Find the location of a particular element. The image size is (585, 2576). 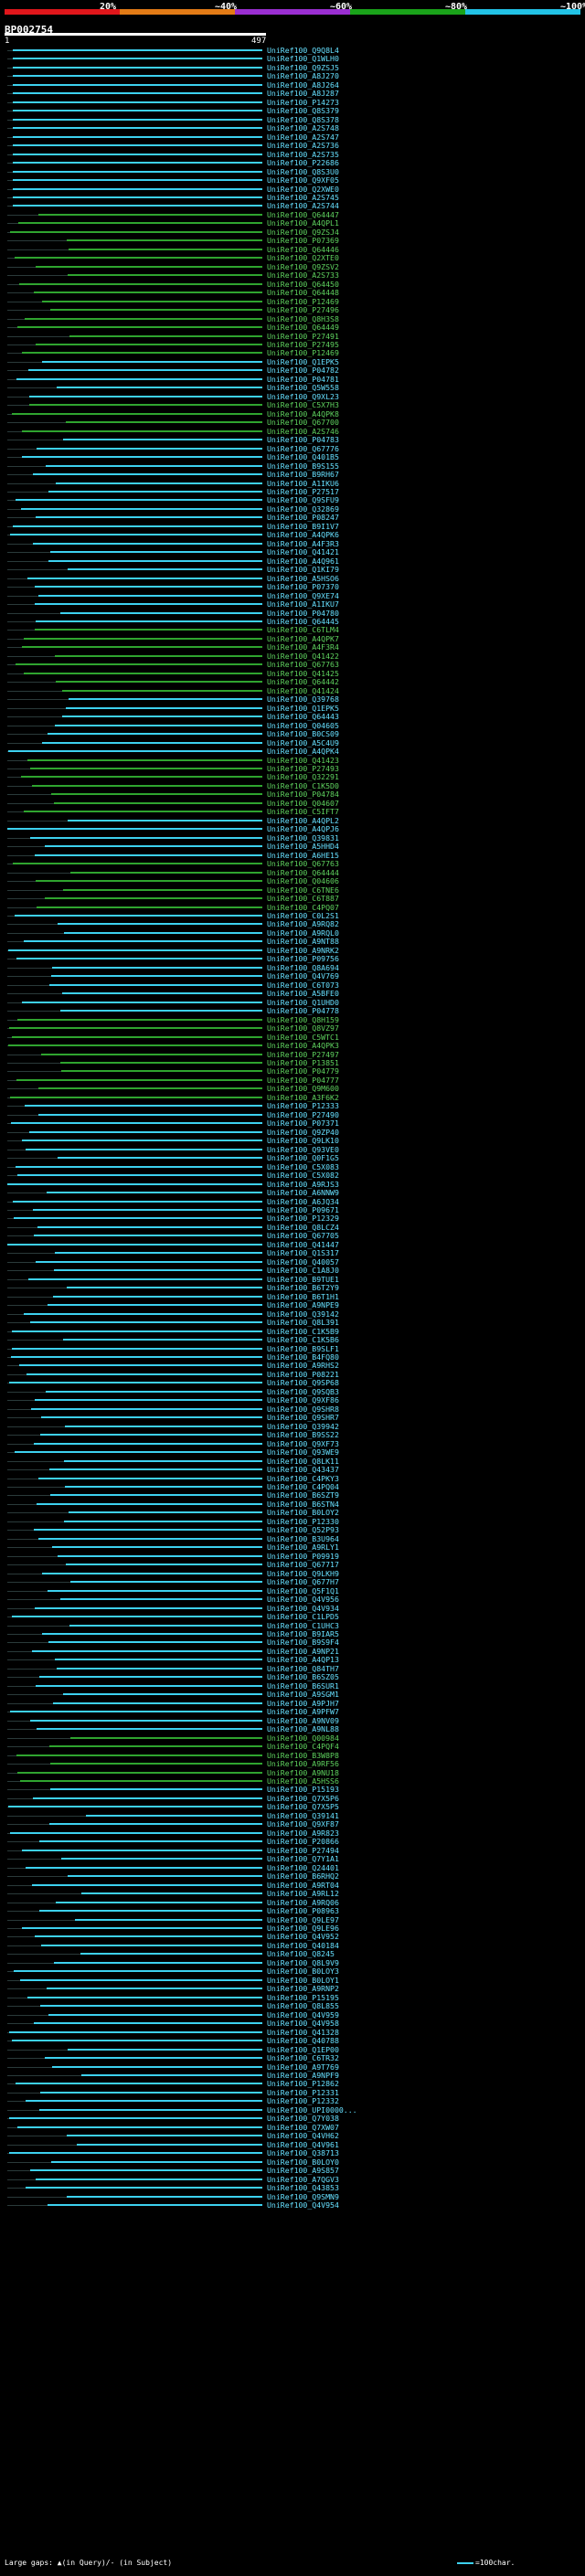

hit-id-link: UniRef100_Q4V956 is located at coordinates (303, 1600).